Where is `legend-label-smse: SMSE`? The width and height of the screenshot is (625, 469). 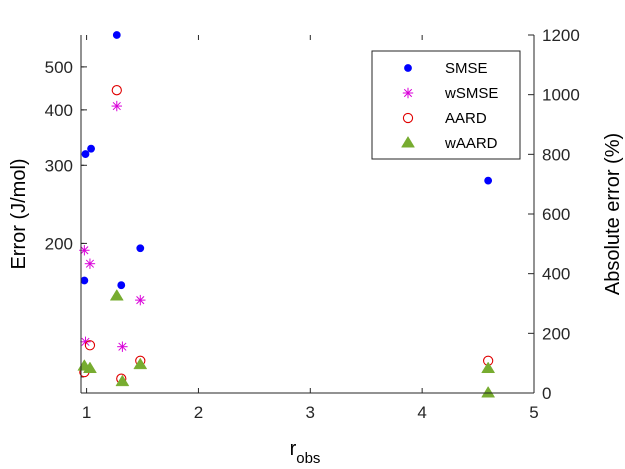 legend-label-smse: SMSE is located at coordinates (466, 68).